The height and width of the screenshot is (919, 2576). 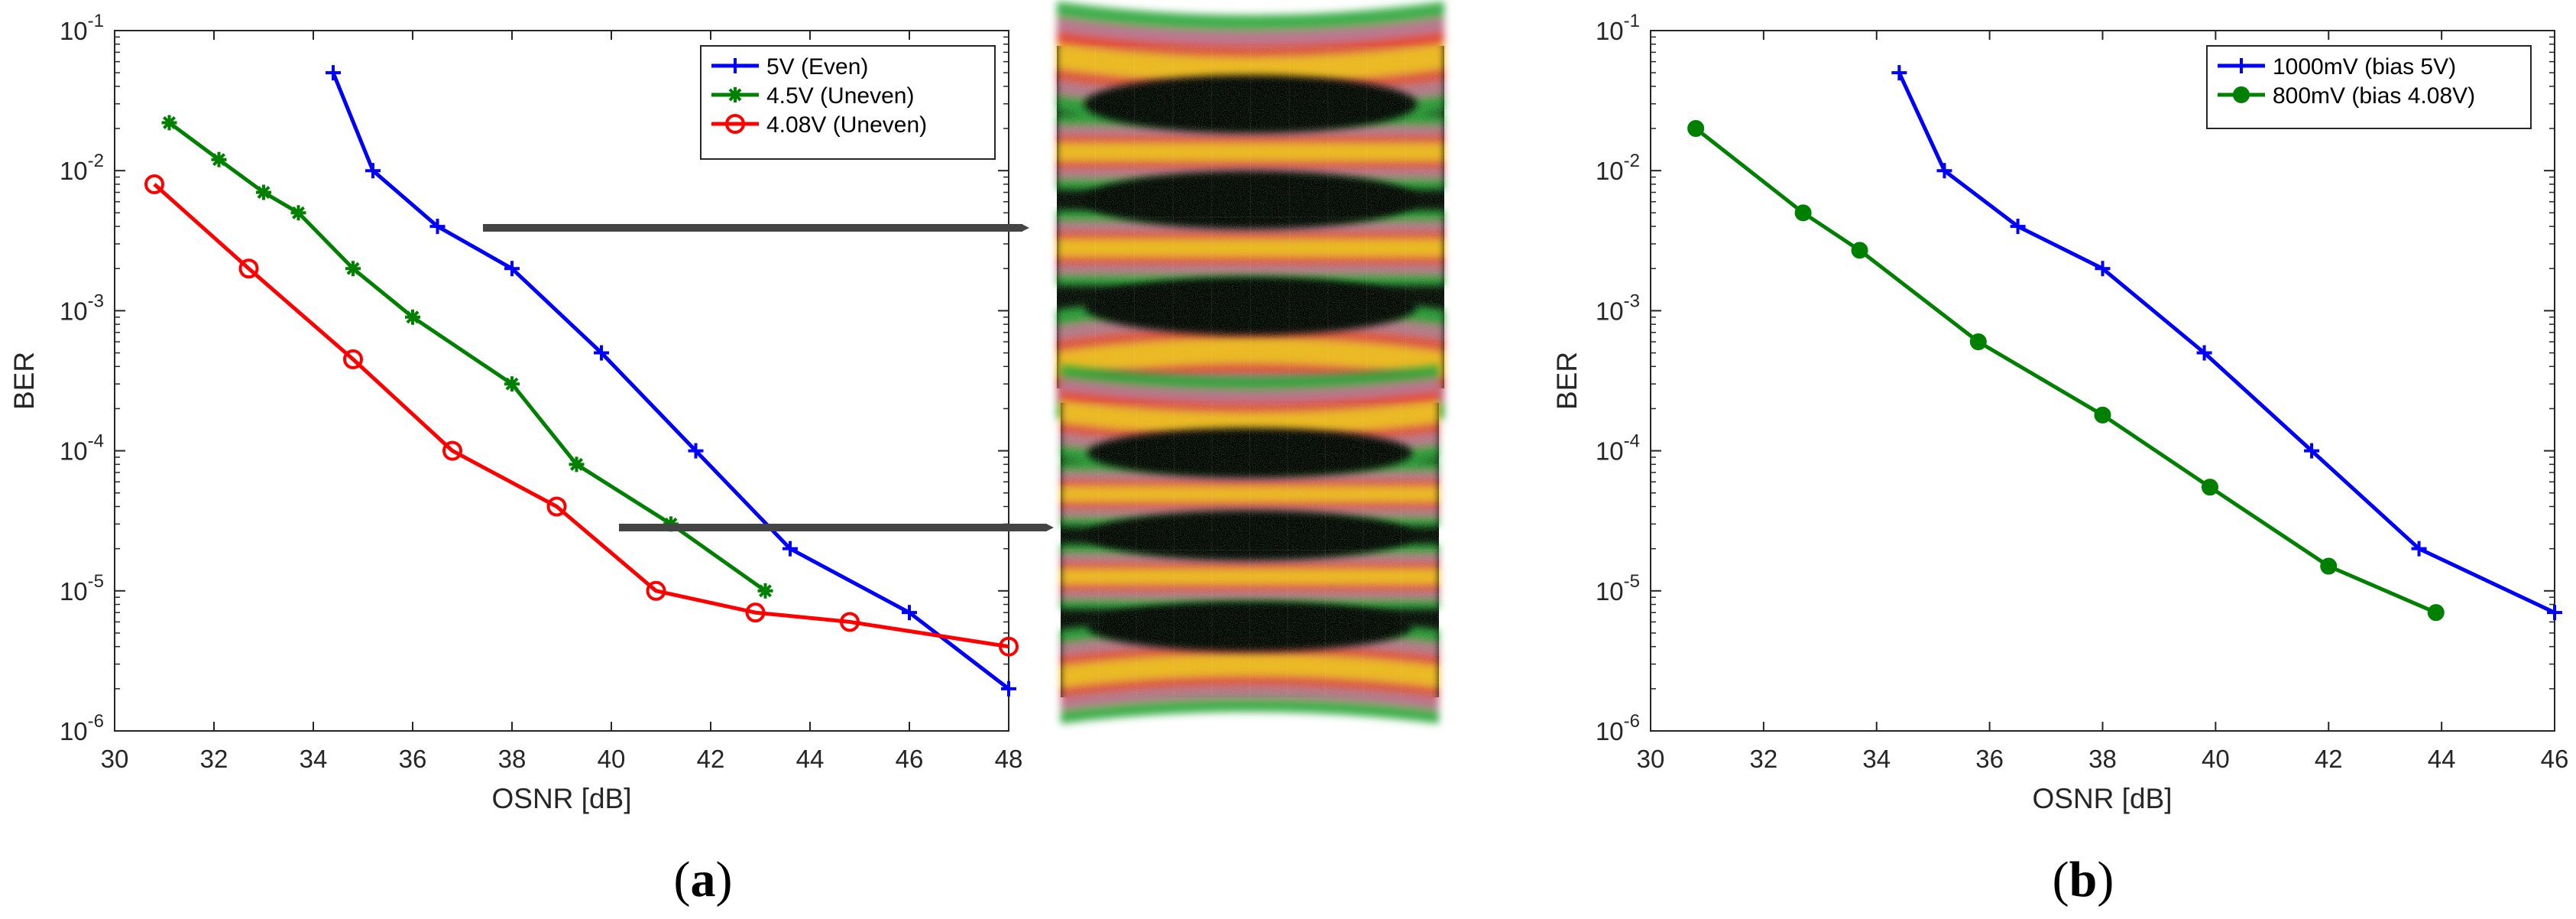 What do you see at coordinates (817, 67) in the screenshot?
I see `legend-label: 5V (Even)` at bounding box center [817, 67].